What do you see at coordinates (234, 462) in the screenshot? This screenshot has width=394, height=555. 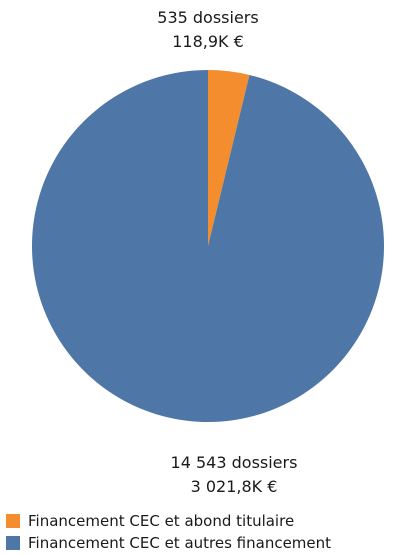 I see `slice-label-autres-count: 14 543 dossiers` at bounding box center [234, 462].